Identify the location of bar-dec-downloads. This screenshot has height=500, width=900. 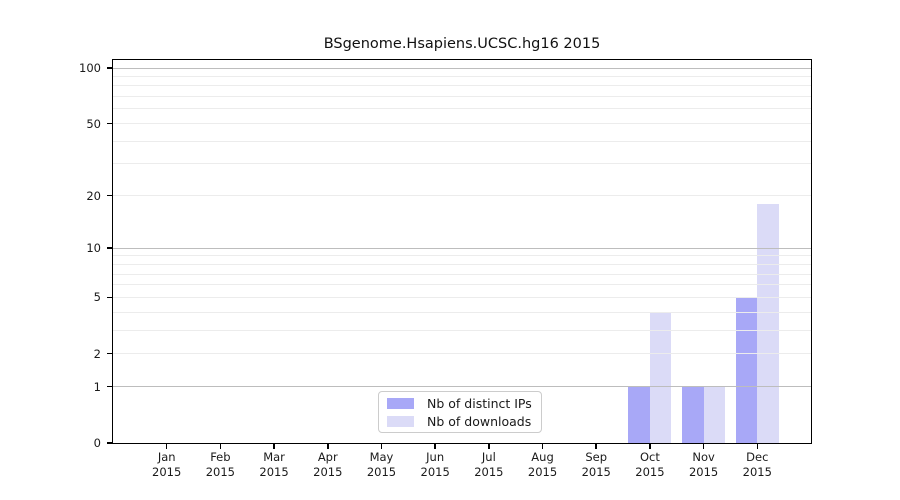
(768, 323).